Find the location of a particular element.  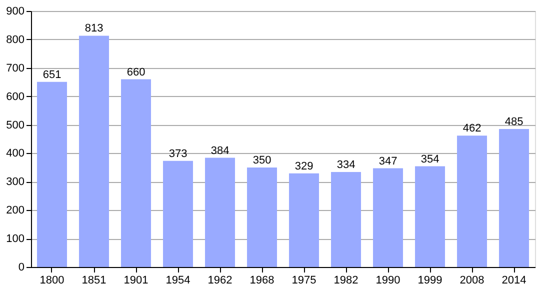

x-tick-label: 1800 is located at coordinates (52, 280).